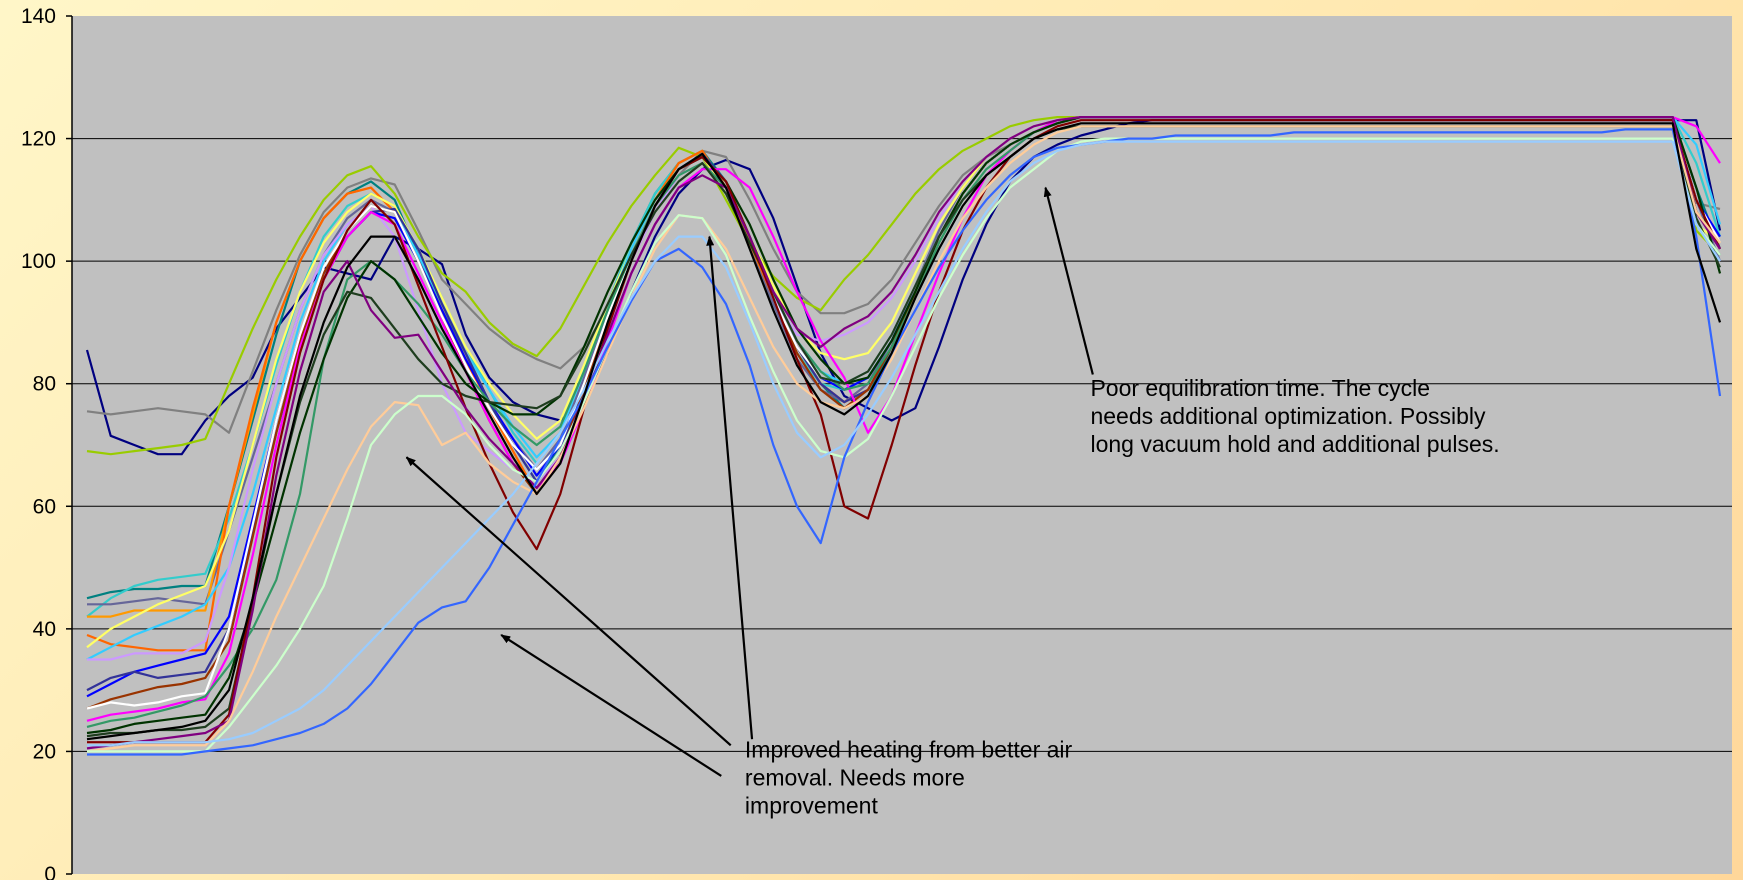  What do you see at coordinates (44, 751) in the screenshot?
I see `y-tick-label-20: 20` at bounding box center [44, 751].